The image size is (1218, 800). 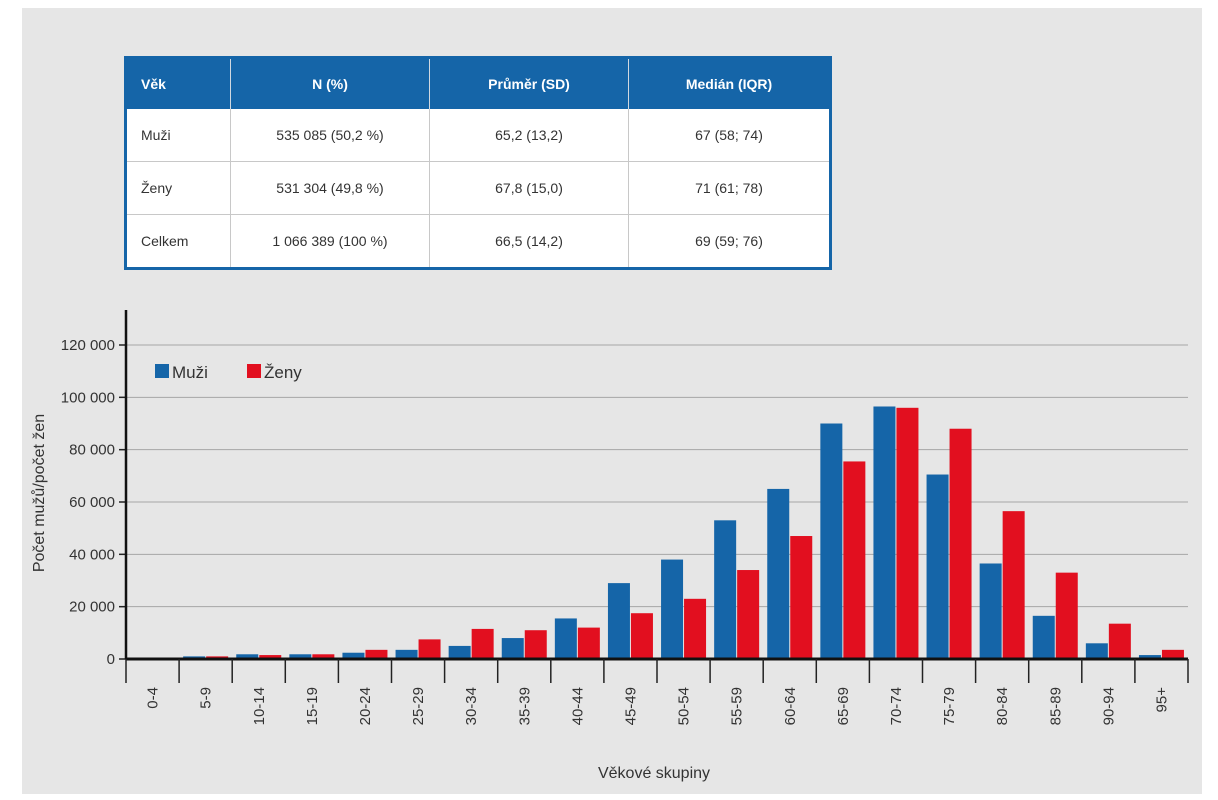 I want to click on cell-n: 1 066 389 (100 %), so click(x=330, y=241).